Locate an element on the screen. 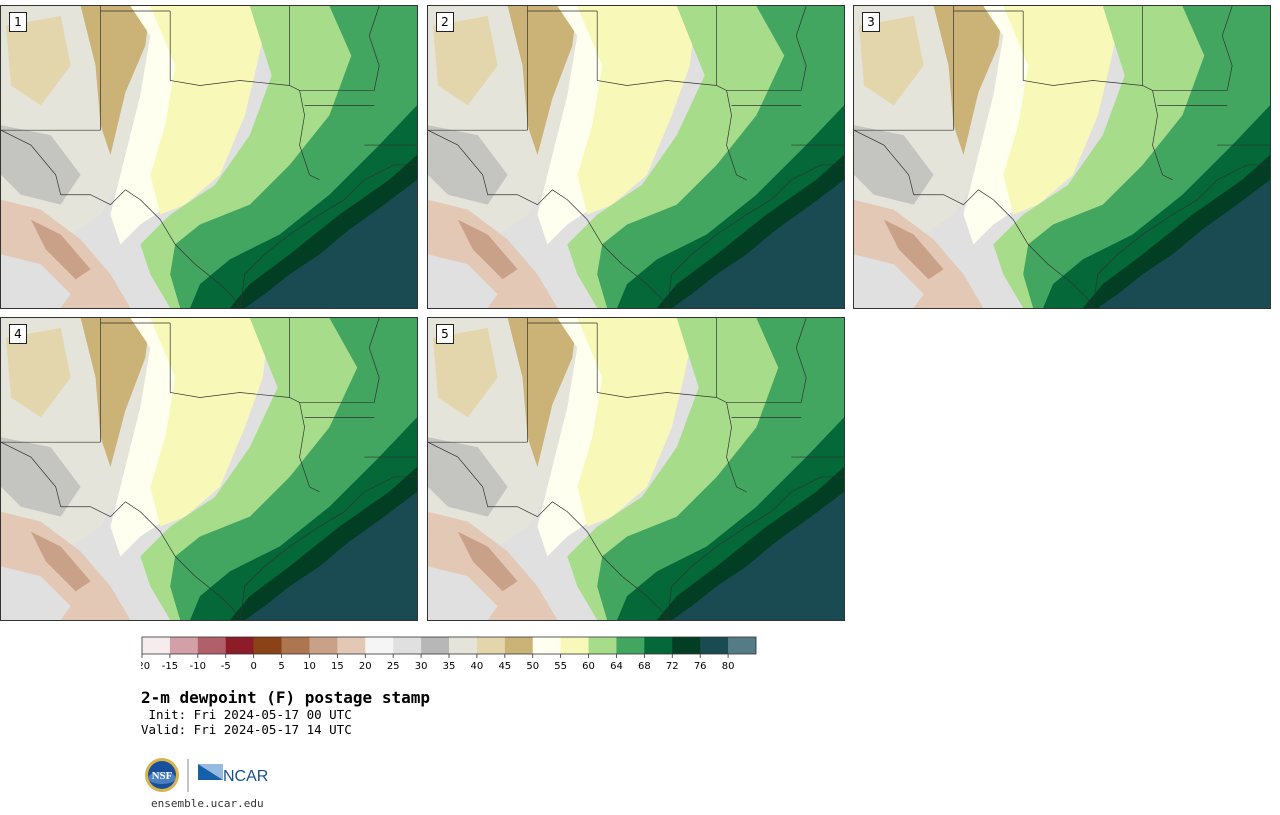 This screenshot has height=815, width=1280. colorbar-tick-label: 30 is located at coordinates (421, 666).